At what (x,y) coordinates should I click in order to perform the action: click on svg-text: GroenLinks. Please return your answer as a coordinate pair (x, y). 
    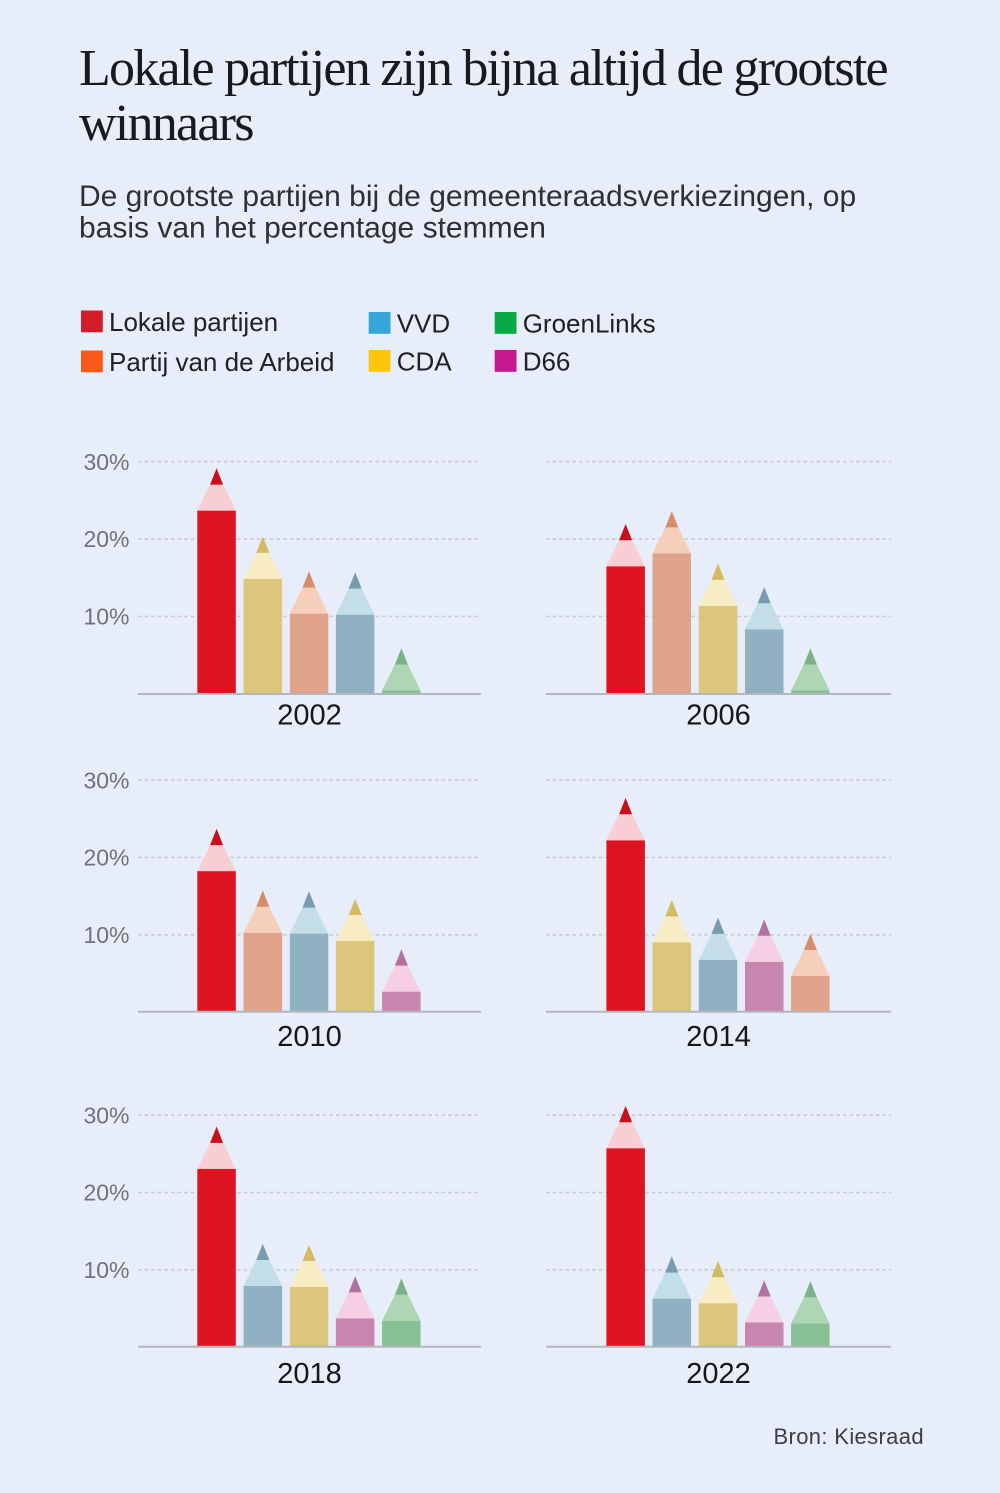
    Looking at the image, I should click on (589, 324).